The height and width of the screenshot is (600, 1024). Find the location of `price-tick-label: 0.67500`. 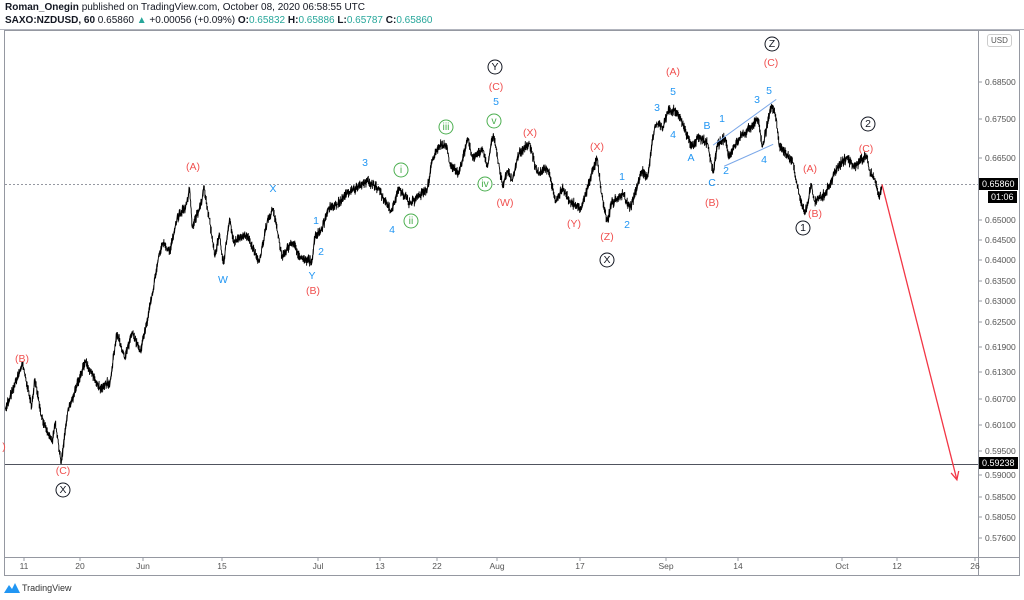

price-tick-label: 0.67500 is located at coordinates (1000, 119).